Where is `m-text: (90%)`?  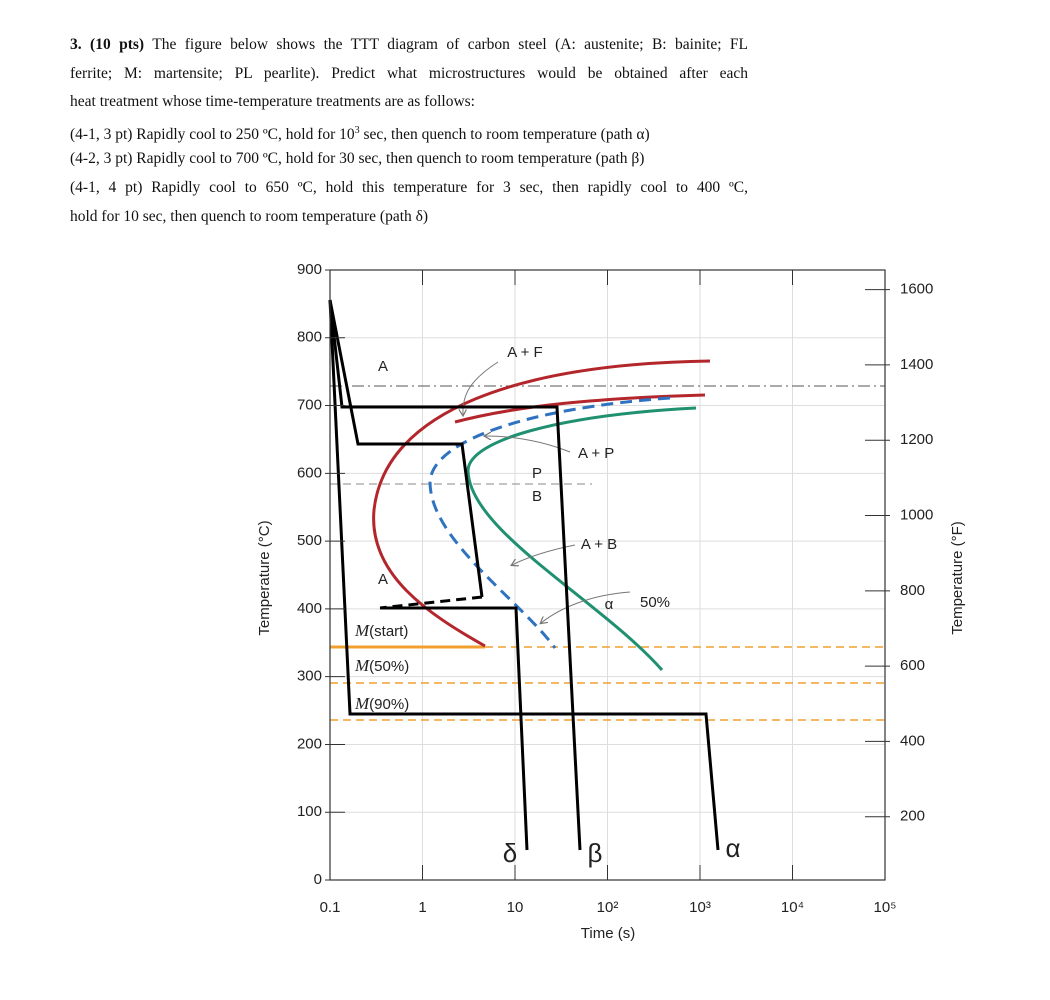 m-text: (90%) is located at coordinates (389, 704).